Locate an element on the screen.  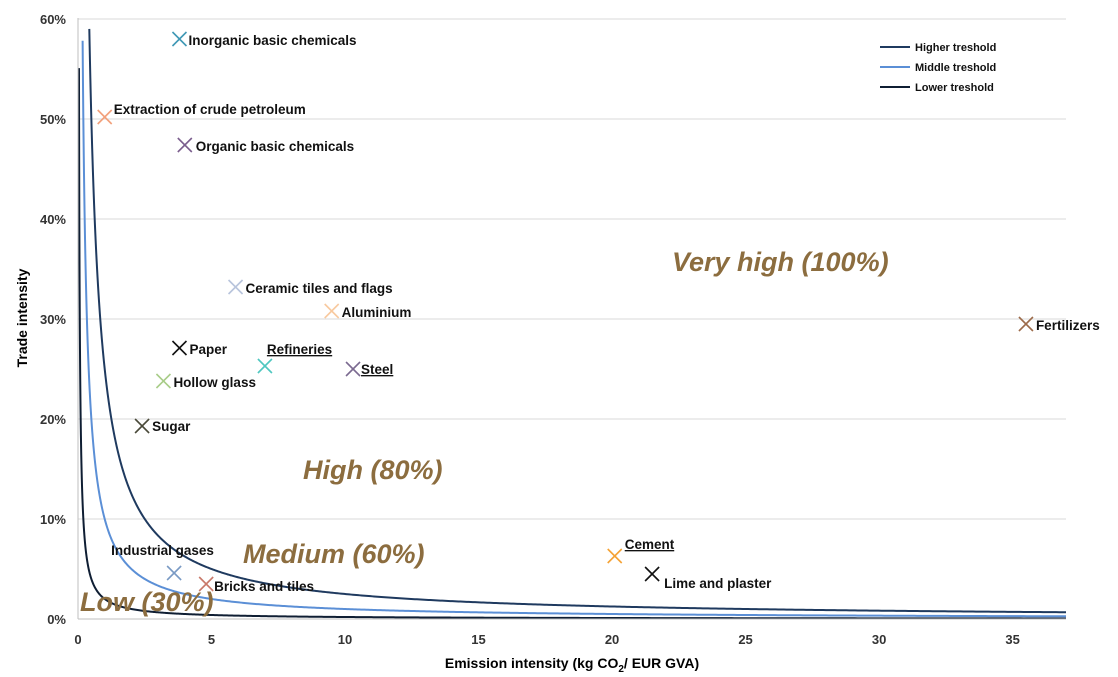
x-tick-label: 15 is located at coordinates (478, 639).